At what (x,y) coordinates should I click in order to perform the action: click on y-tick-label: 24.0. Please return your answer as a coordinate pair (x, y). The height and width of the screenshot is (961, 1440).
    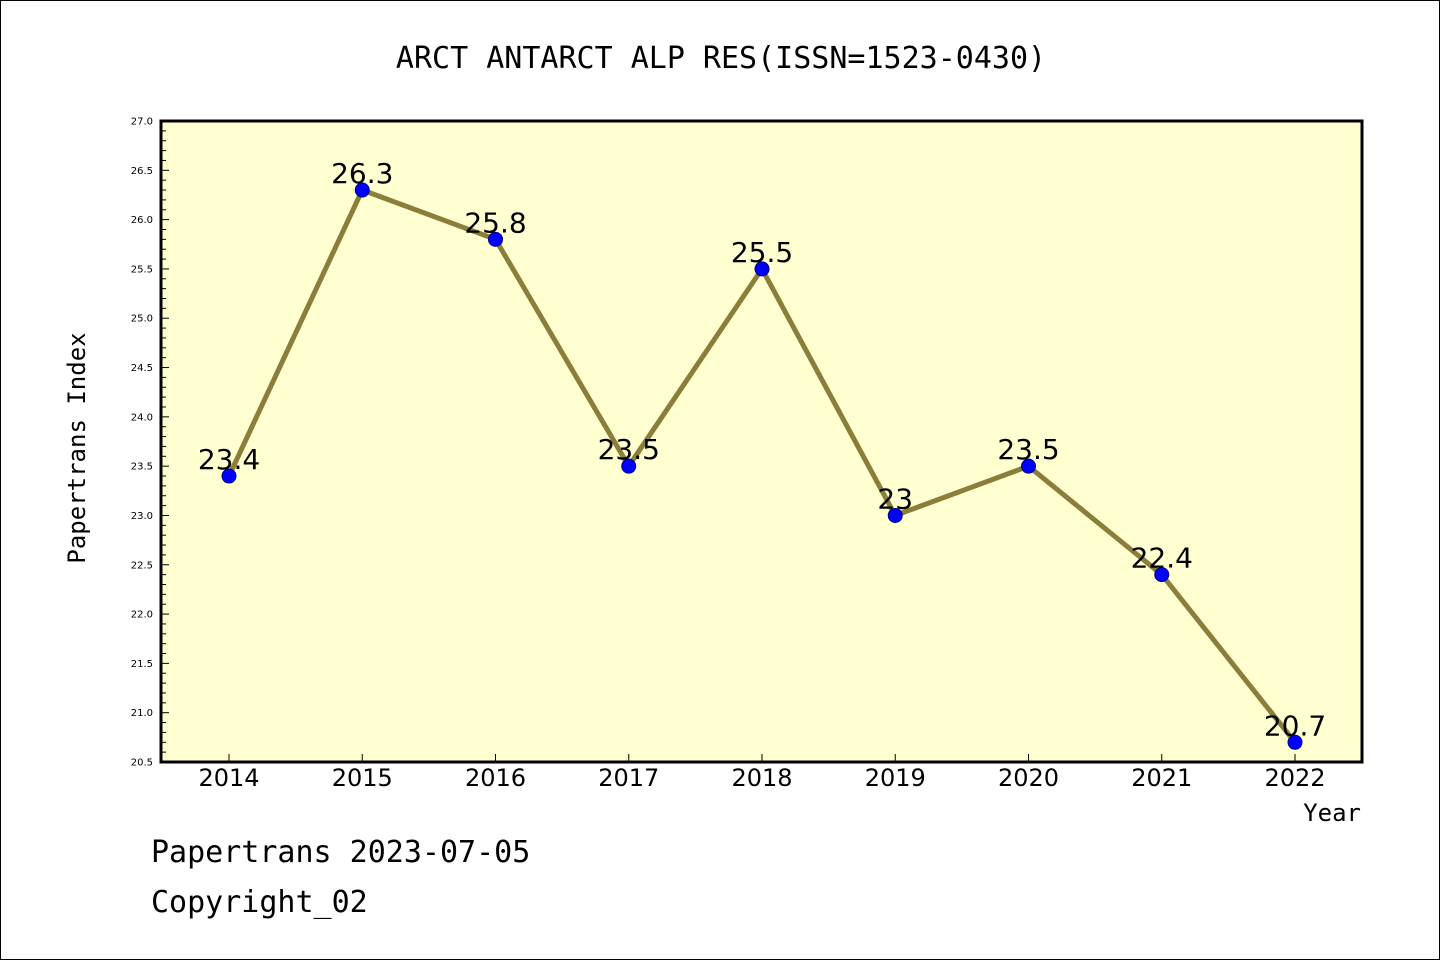
    Looking at the image, I should click on (142, 417).